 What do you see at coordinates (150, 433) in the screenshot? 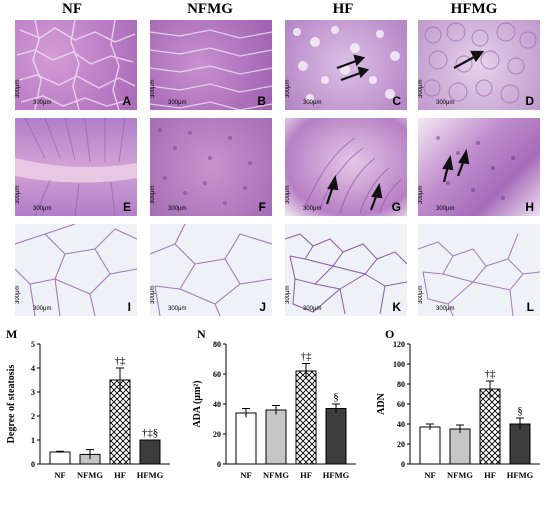
I see `significance-marker: †‡§` at bounding box center [150, 433].